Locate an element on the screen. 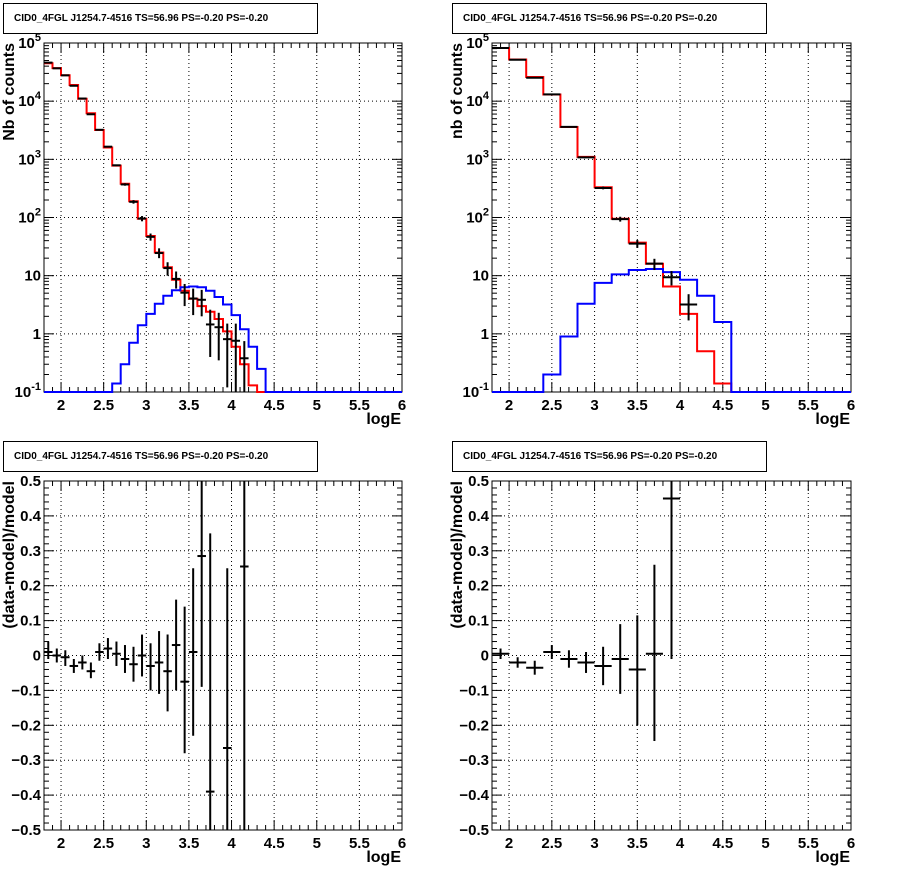 Image resolution: width=898 pixels, height=875 pixels. y-axis-label: nb of counts is located at coordinates (457, 91).